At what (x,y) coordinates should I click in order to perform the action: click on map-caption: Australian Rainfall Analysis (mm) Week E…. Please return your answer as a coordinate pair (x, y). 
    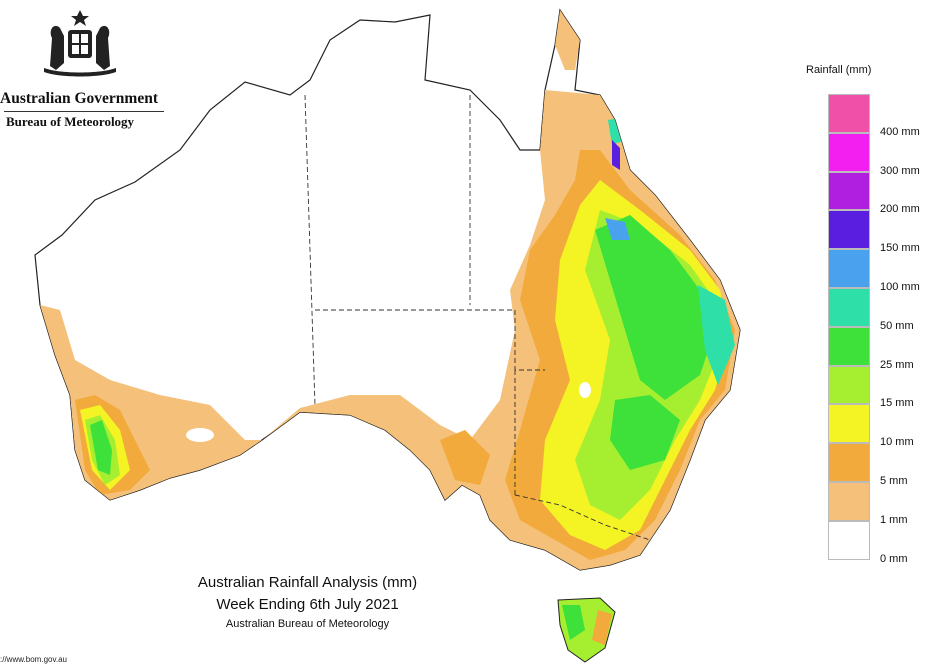
    Looking at the image, I should click on (307, 602).